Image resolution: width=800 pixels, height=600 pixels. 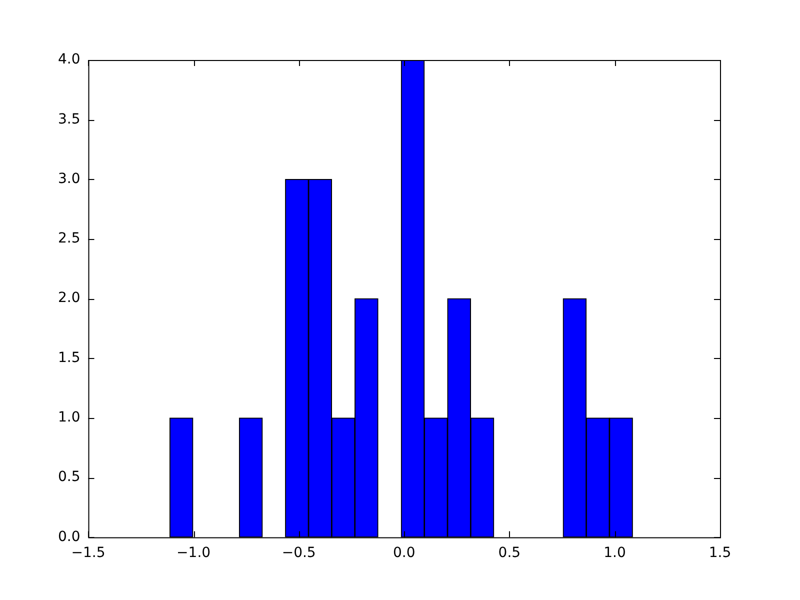 I want to click on x-tick-label: 0.5, so click(x=509, y=553).